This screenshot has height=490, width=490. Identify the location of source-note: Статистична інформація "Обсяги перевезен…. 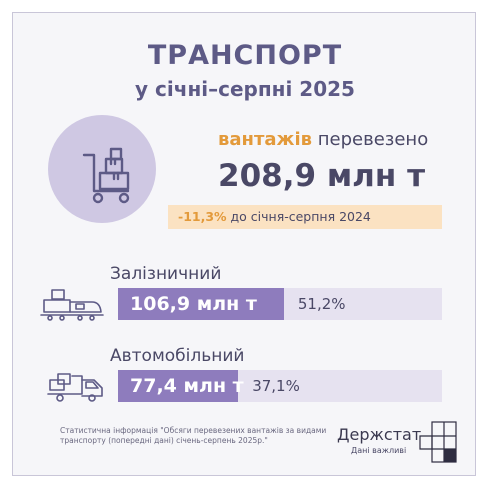
(193, 435).